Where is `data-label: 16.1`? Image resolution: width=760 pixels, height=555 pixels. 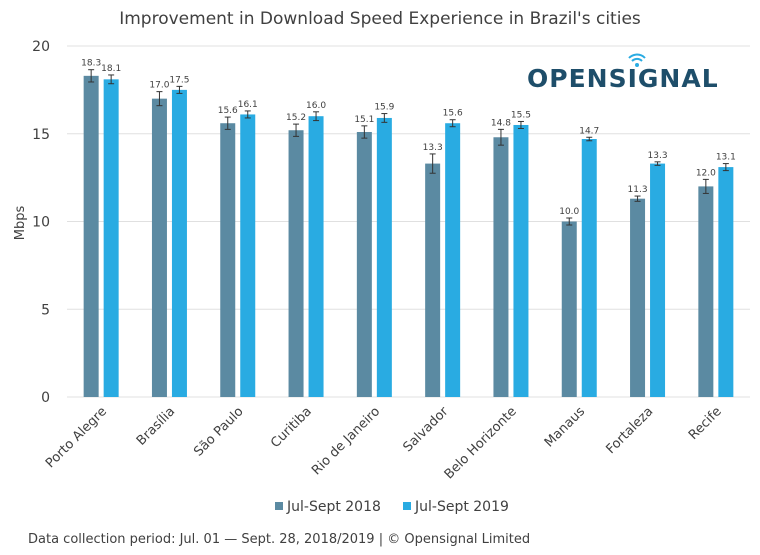
data-label: 16.1 is located at coordinates (248, 105).